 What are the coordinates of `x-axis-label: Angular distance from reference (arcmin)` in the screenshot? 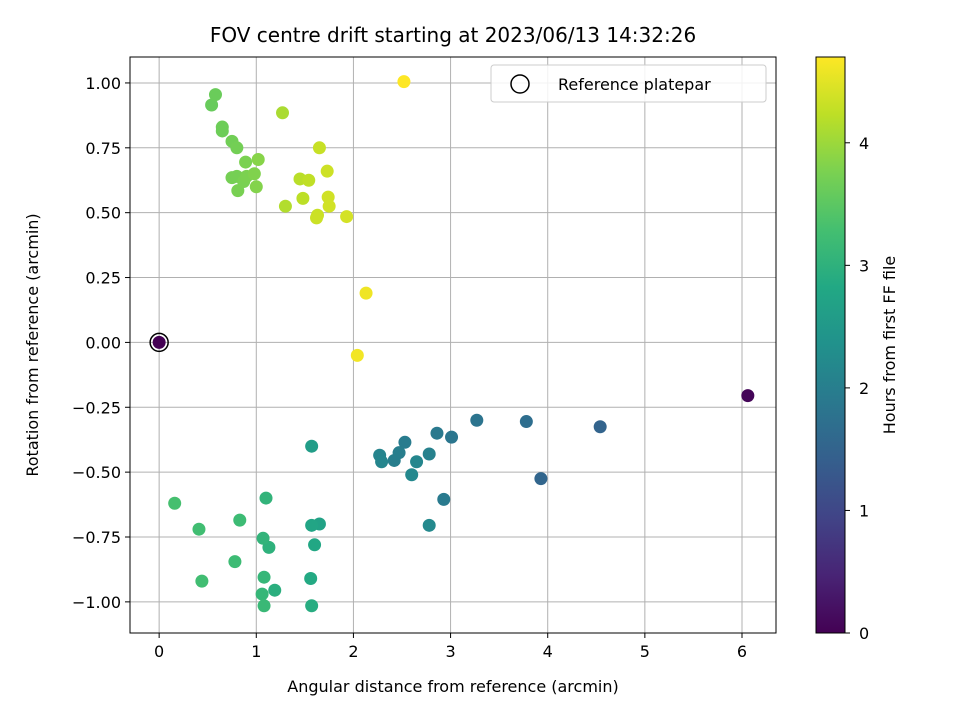 It's located at (452, 686).